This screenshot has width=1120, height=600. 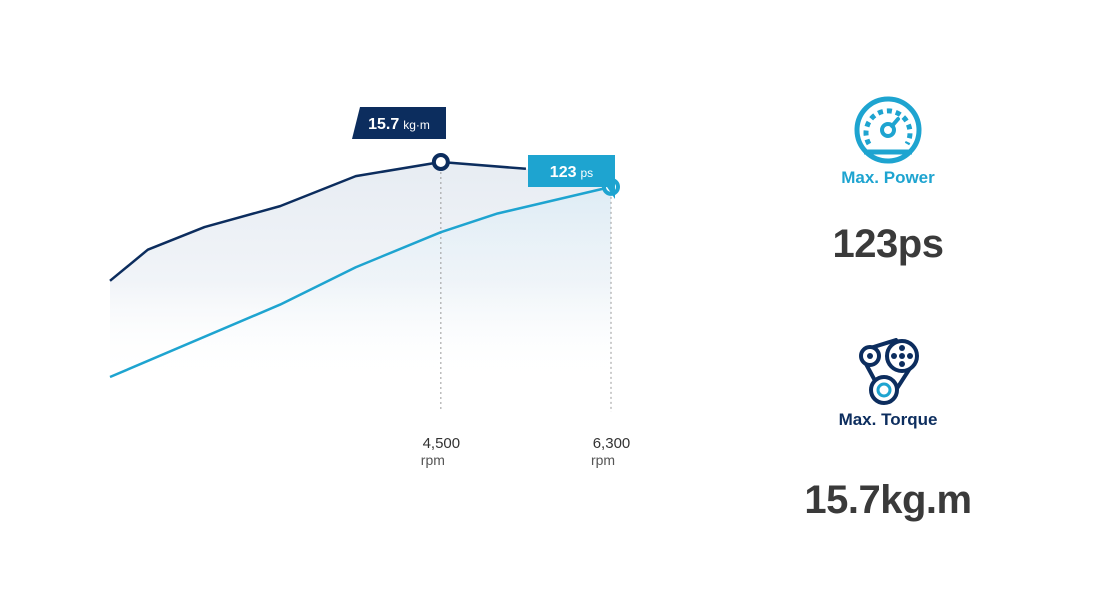 I want to click on torque-peak-value: 15.7, so click(x=383, y=124).